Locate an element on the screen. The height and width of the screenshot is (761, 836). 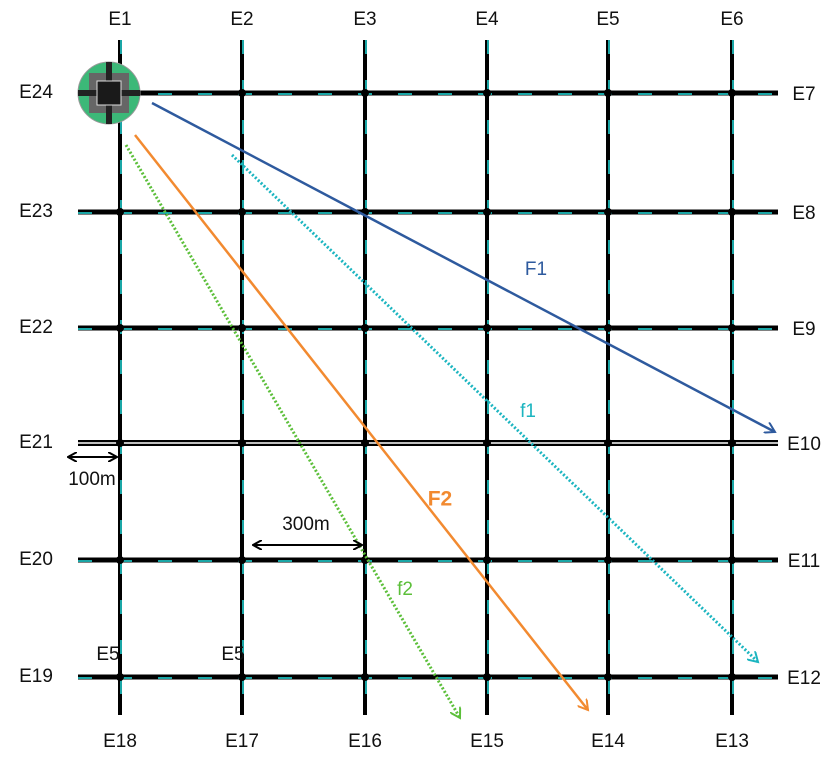
flow-label: f2 is located at coordinates (405, 589).